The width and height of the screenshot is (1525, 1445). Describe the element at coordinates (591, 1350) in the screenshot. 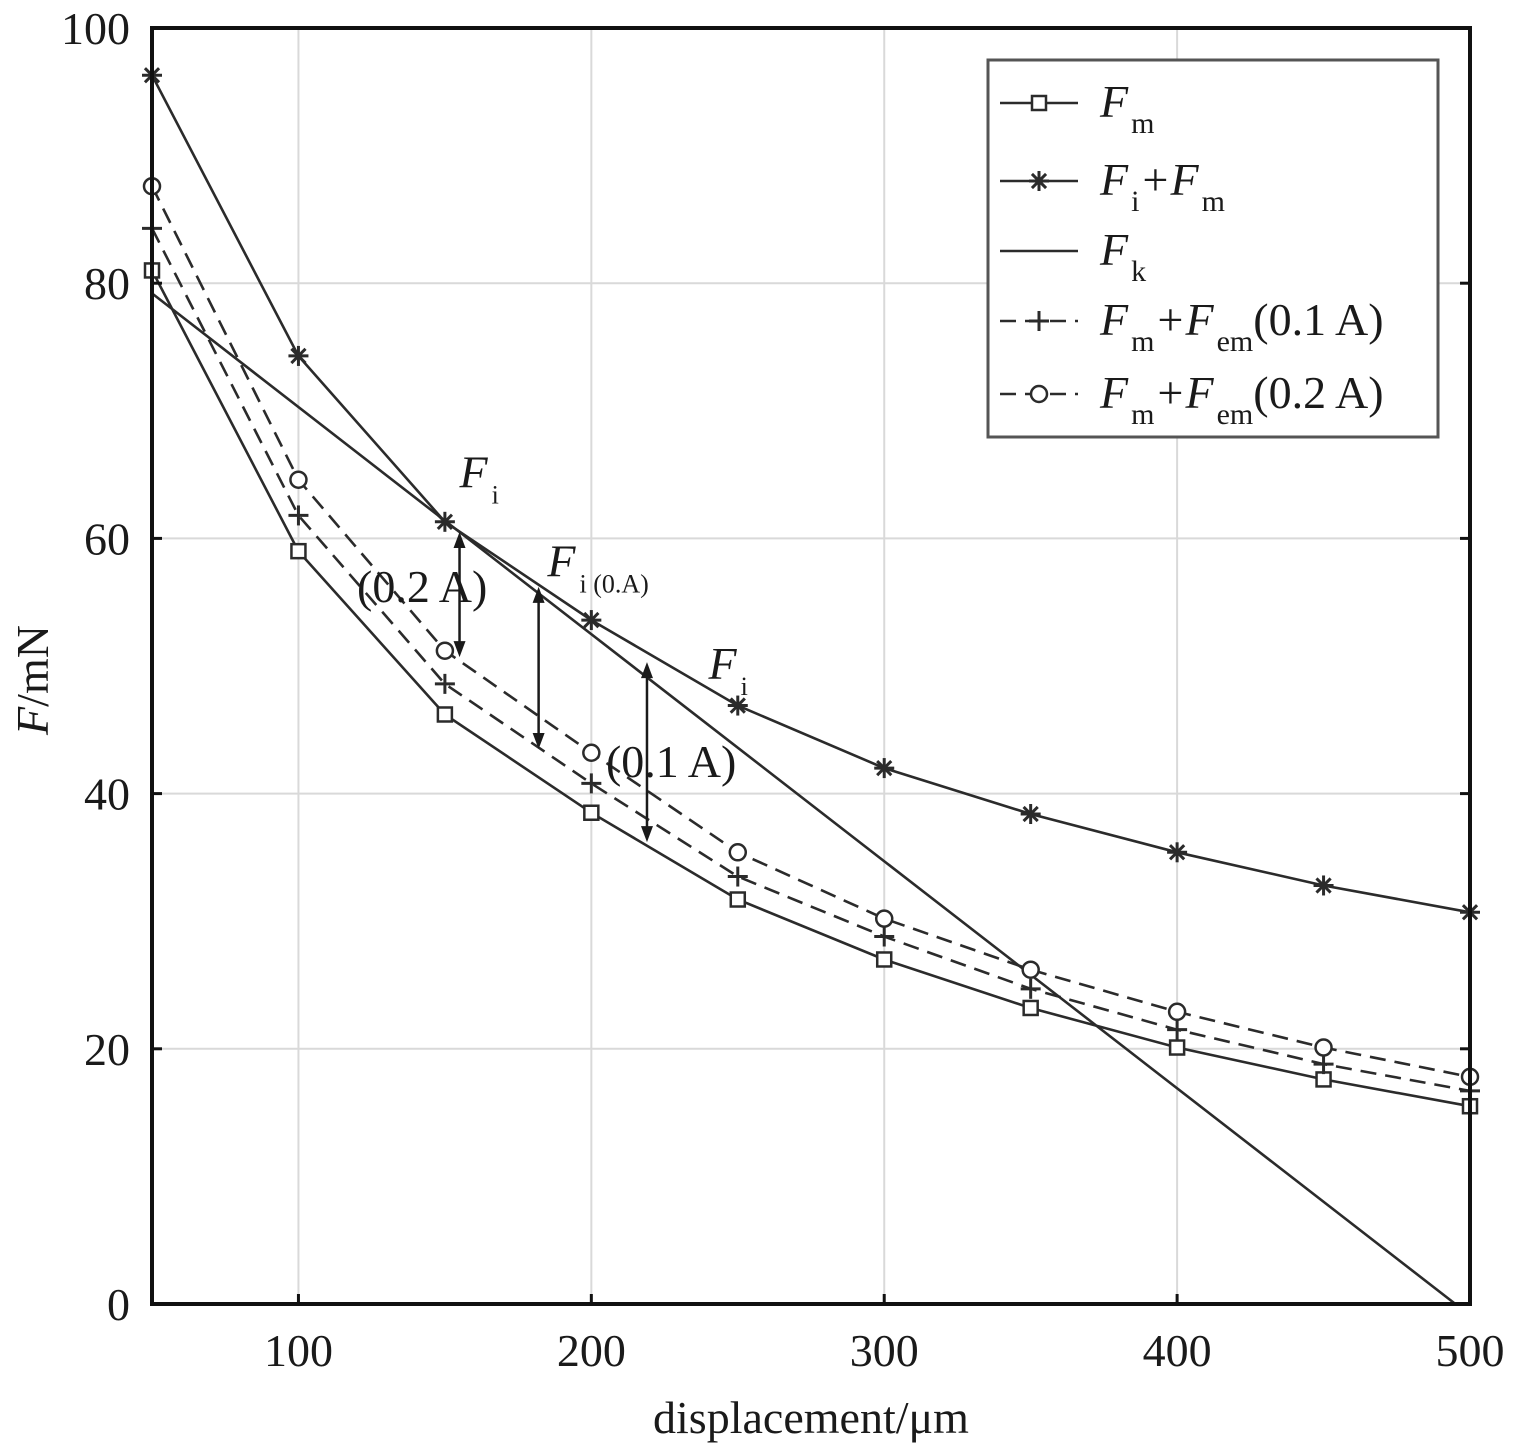

I see `x-tick-label-200: 200` at that location.